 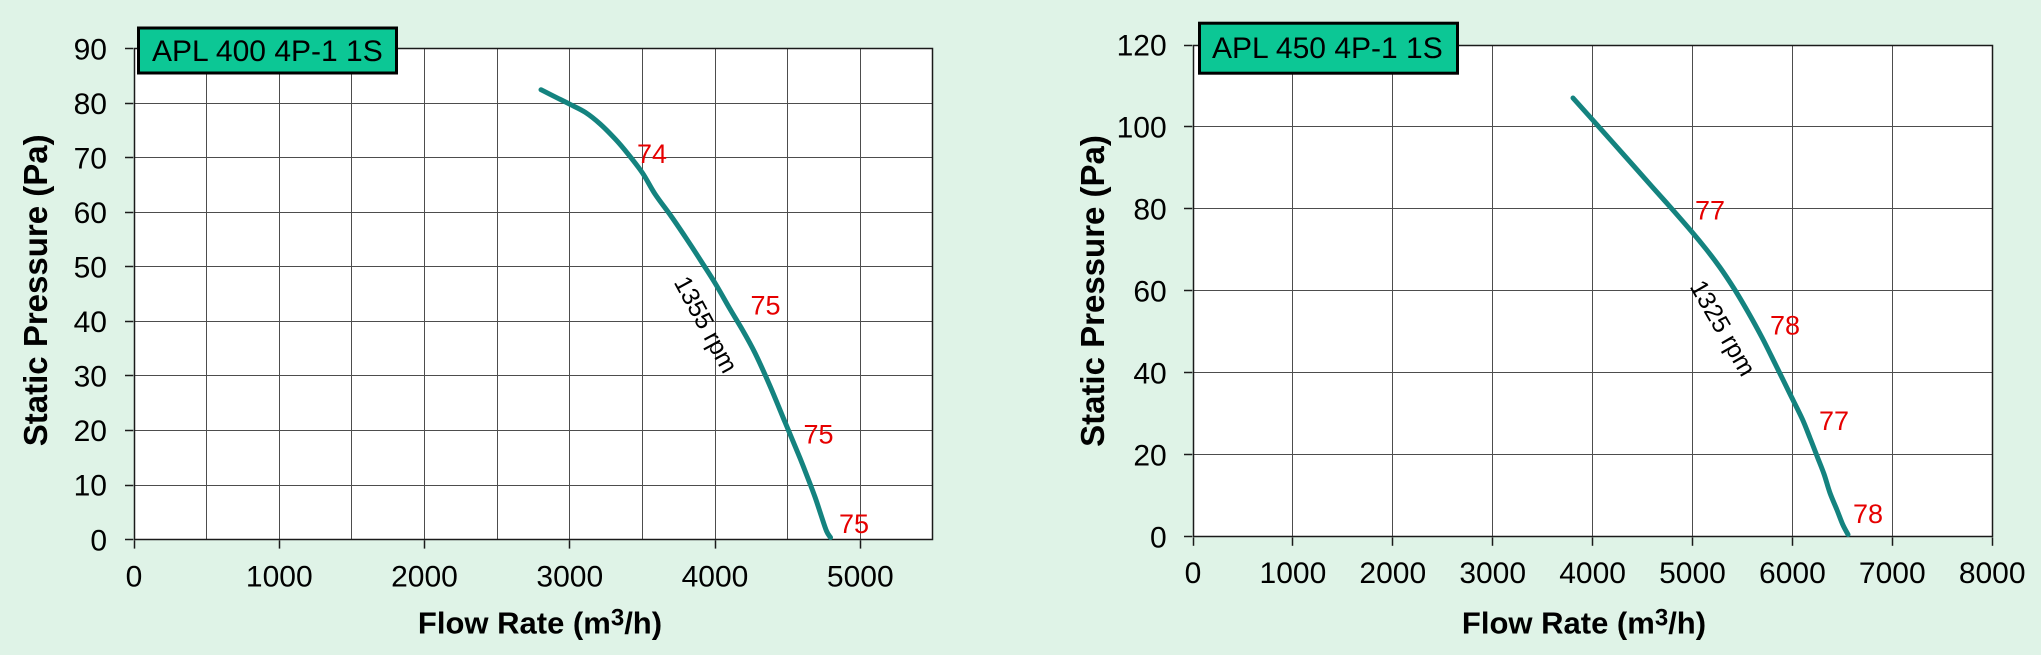 What do you see at coordinates (90, 158) in the screenshot?
I see `svg-text: 70` at bounding box center [90, 158].